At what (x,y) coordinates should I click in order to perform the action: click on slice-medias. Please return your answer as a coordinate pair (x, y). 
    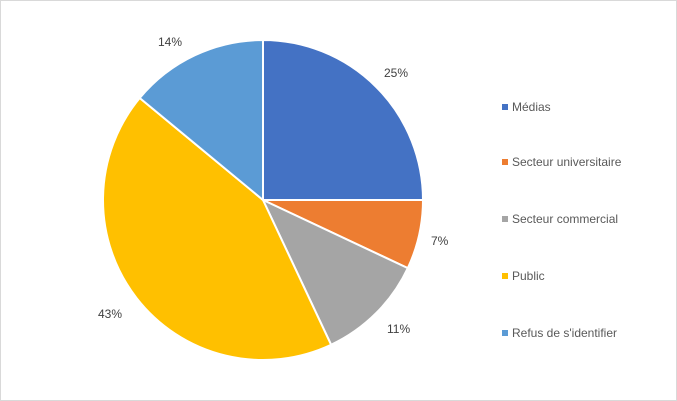
    Looking at the image, I should click on (343, 119).